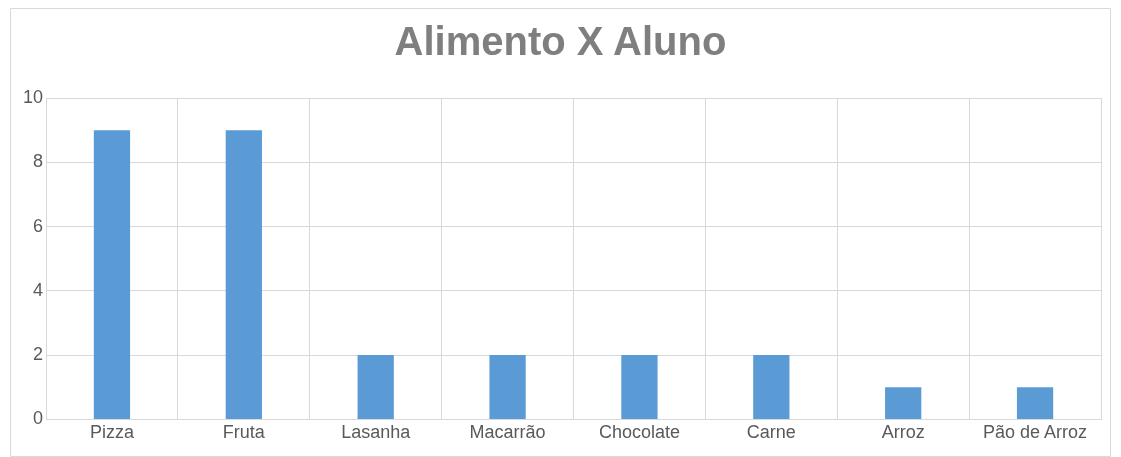  I want to click on x-tick-label: Arroz, so click(903, 432).